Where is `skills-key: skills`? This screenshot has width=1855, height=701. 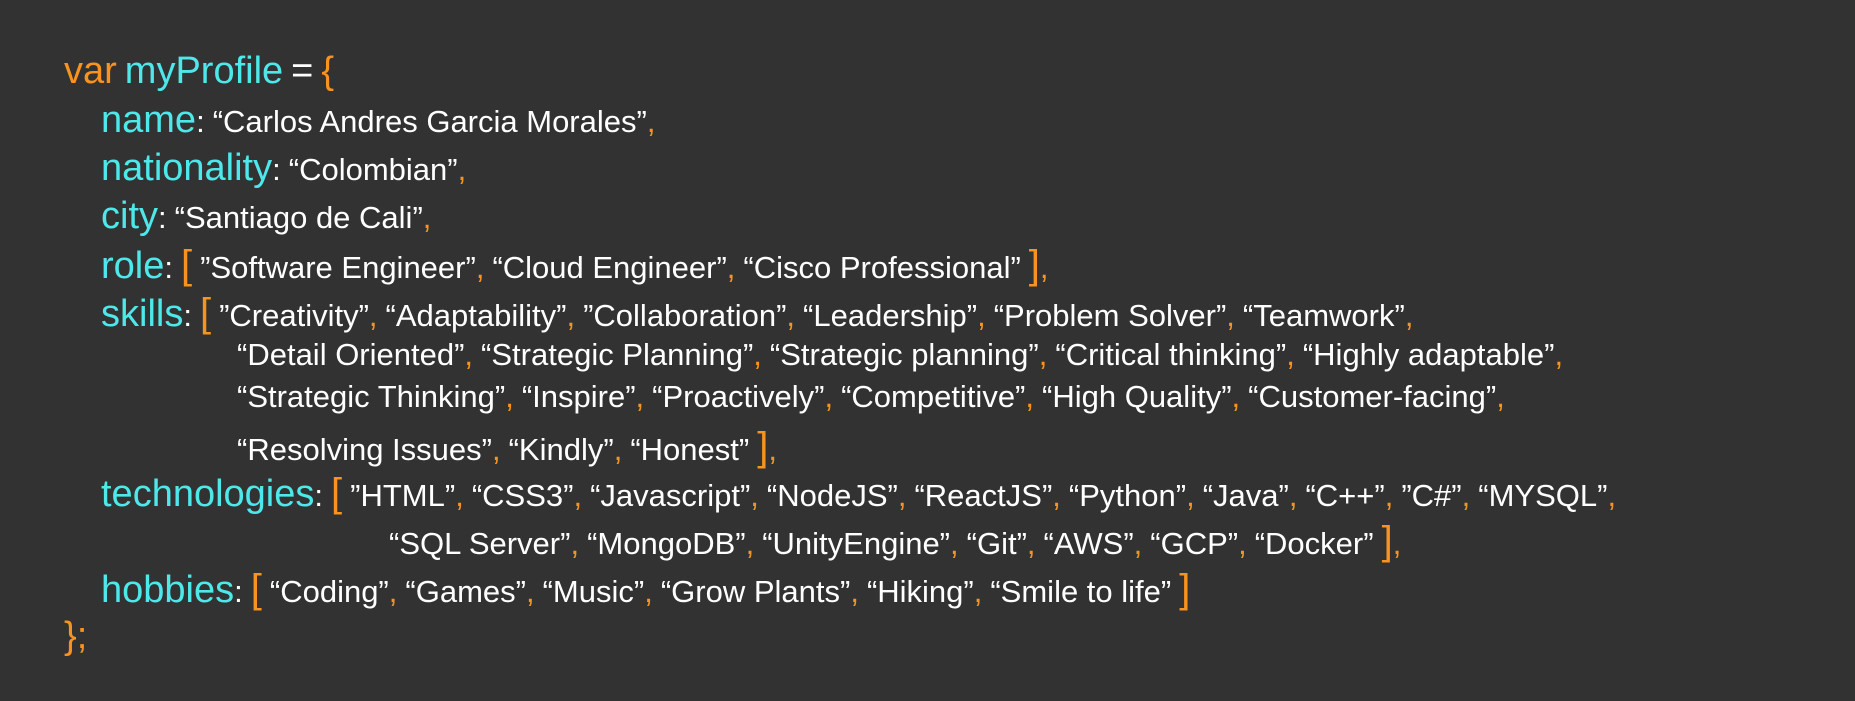
skills-key: skills is located at coordinates (142, 314).